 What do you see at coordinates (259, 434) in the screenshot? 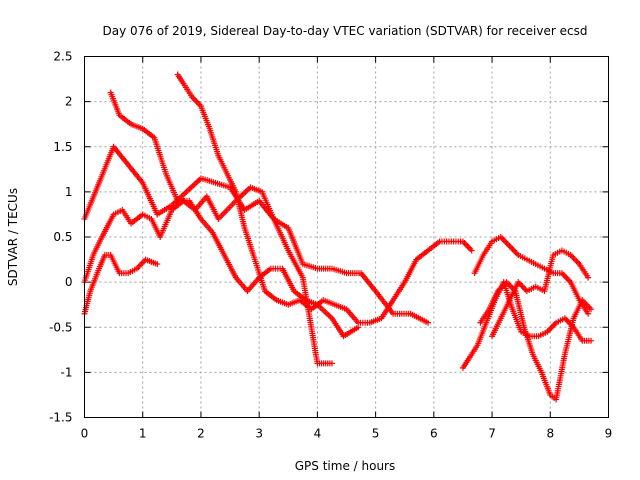
I see `x-tick-label: 3` at bounding box center [259, 434].